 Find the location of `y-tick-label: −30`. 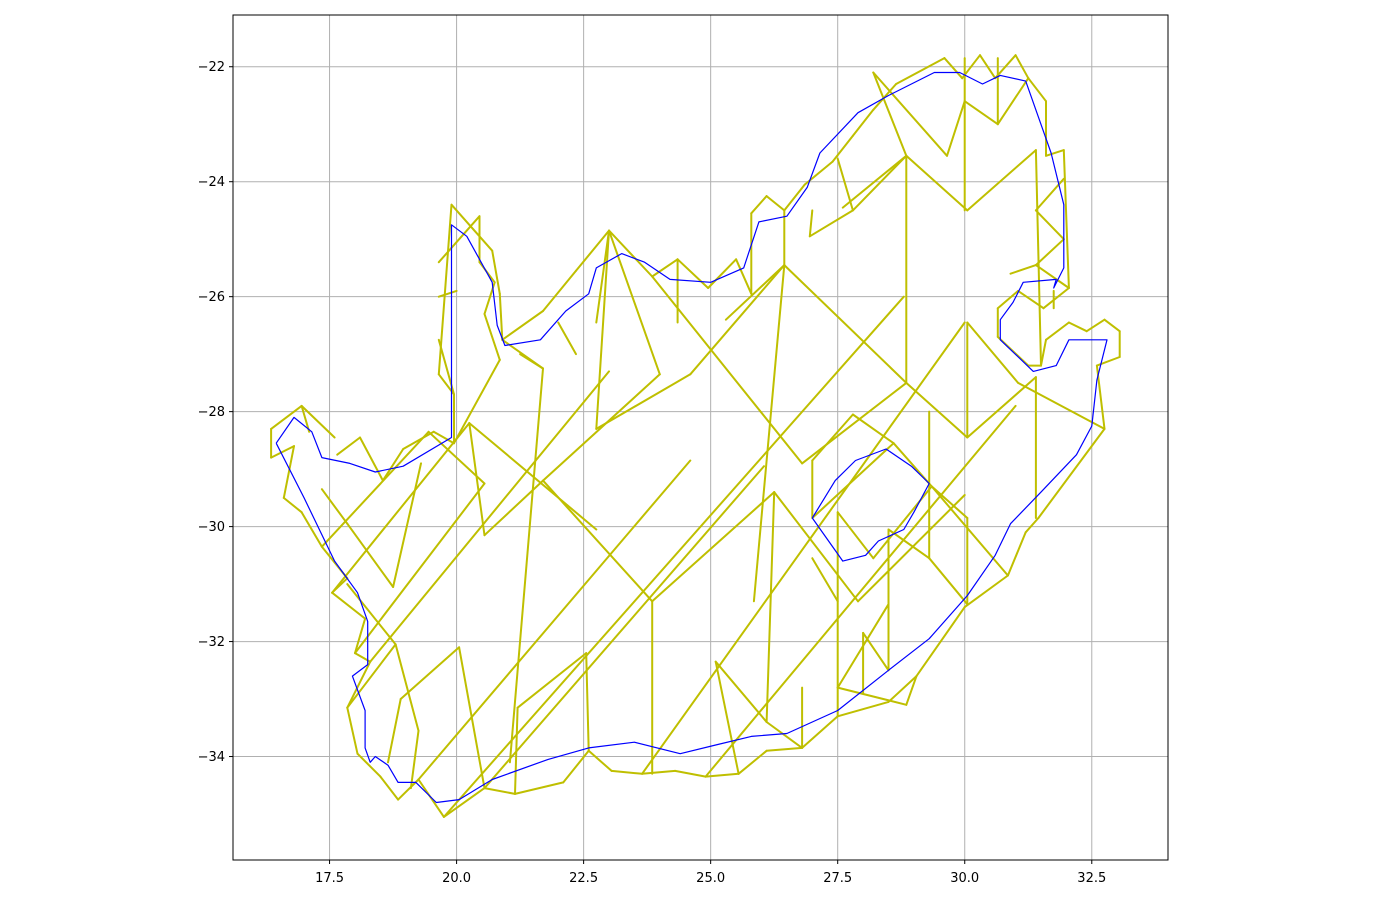

y-tick-label: −30 is located at coordinates (211, 527).